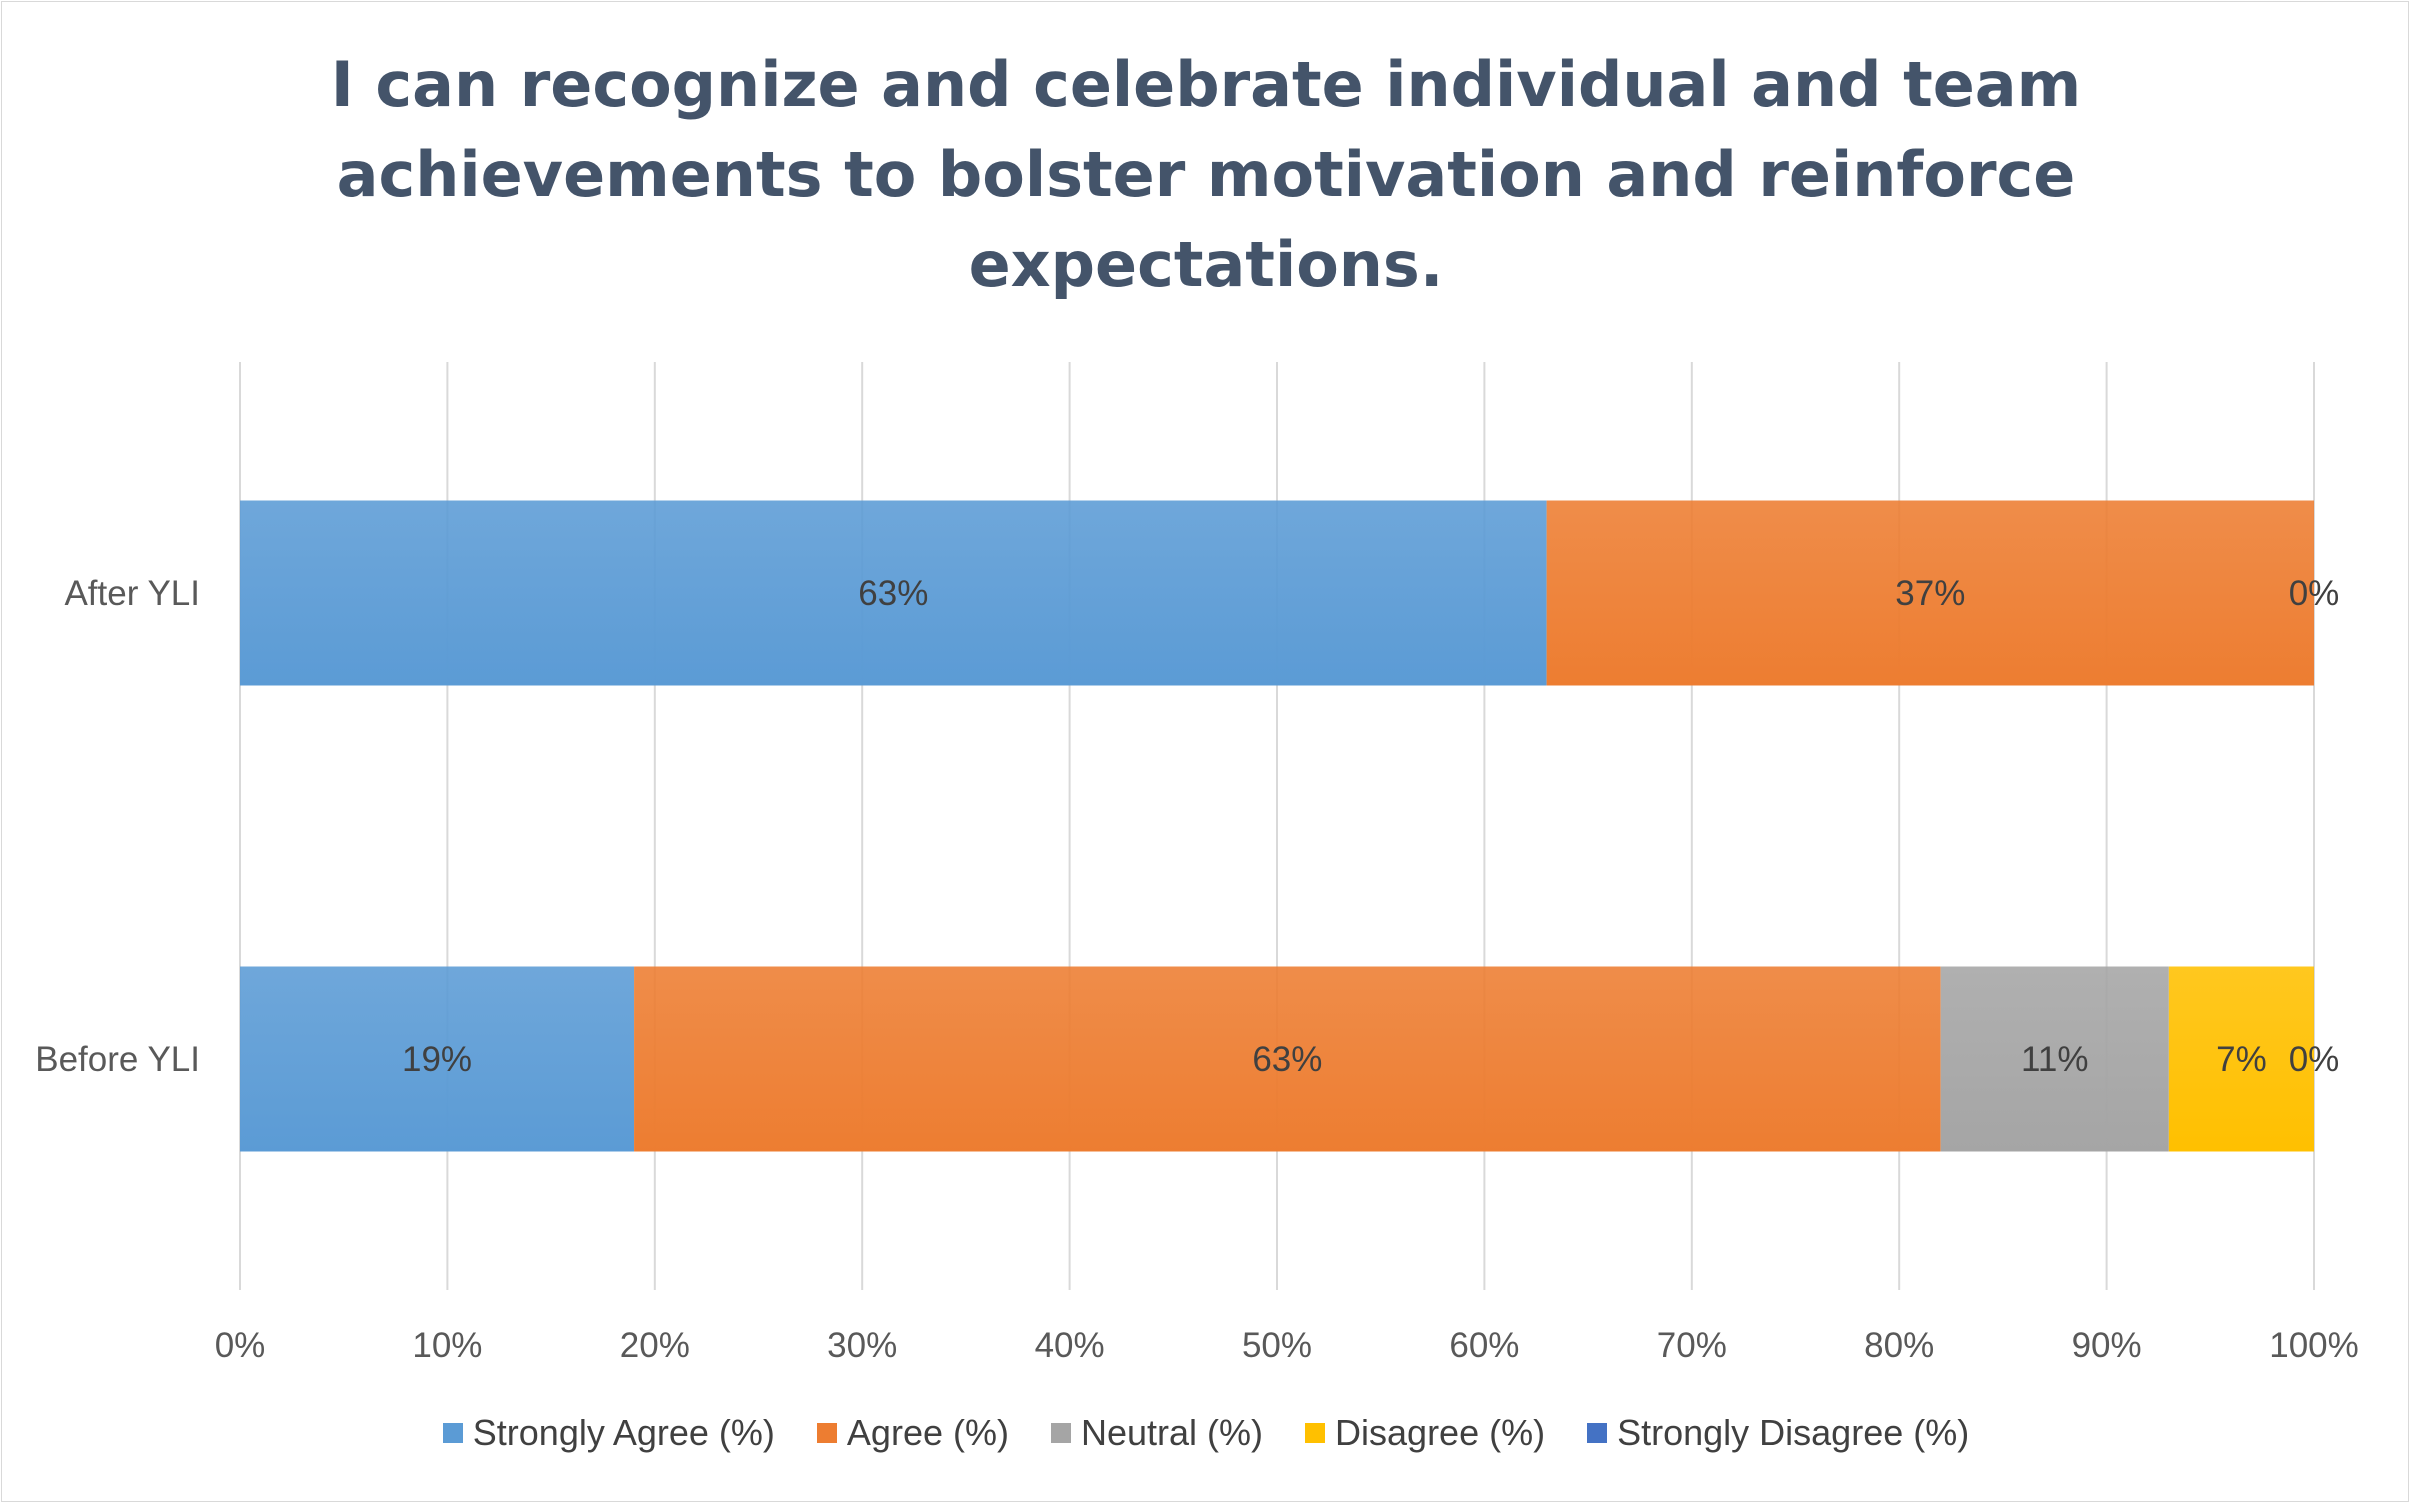 The height and width of the screenshot is (1505, 2412). I want to click on x-tick-label: 100%, so click(2314, 1345).